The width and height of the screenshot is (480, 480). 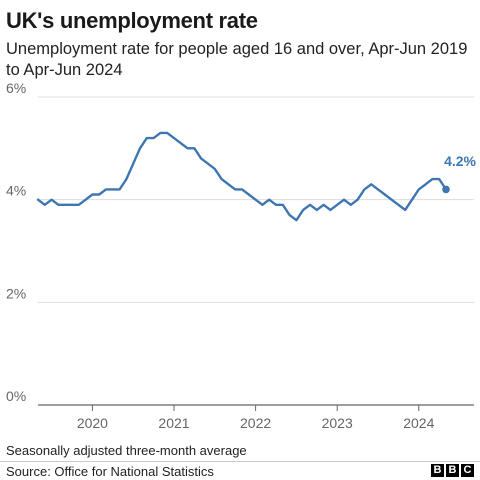 What do you see at coordinates (110, 471) in the screenshot?
I see `source-note: Source: Office for National Statistics` at bounding box center [110, 471].